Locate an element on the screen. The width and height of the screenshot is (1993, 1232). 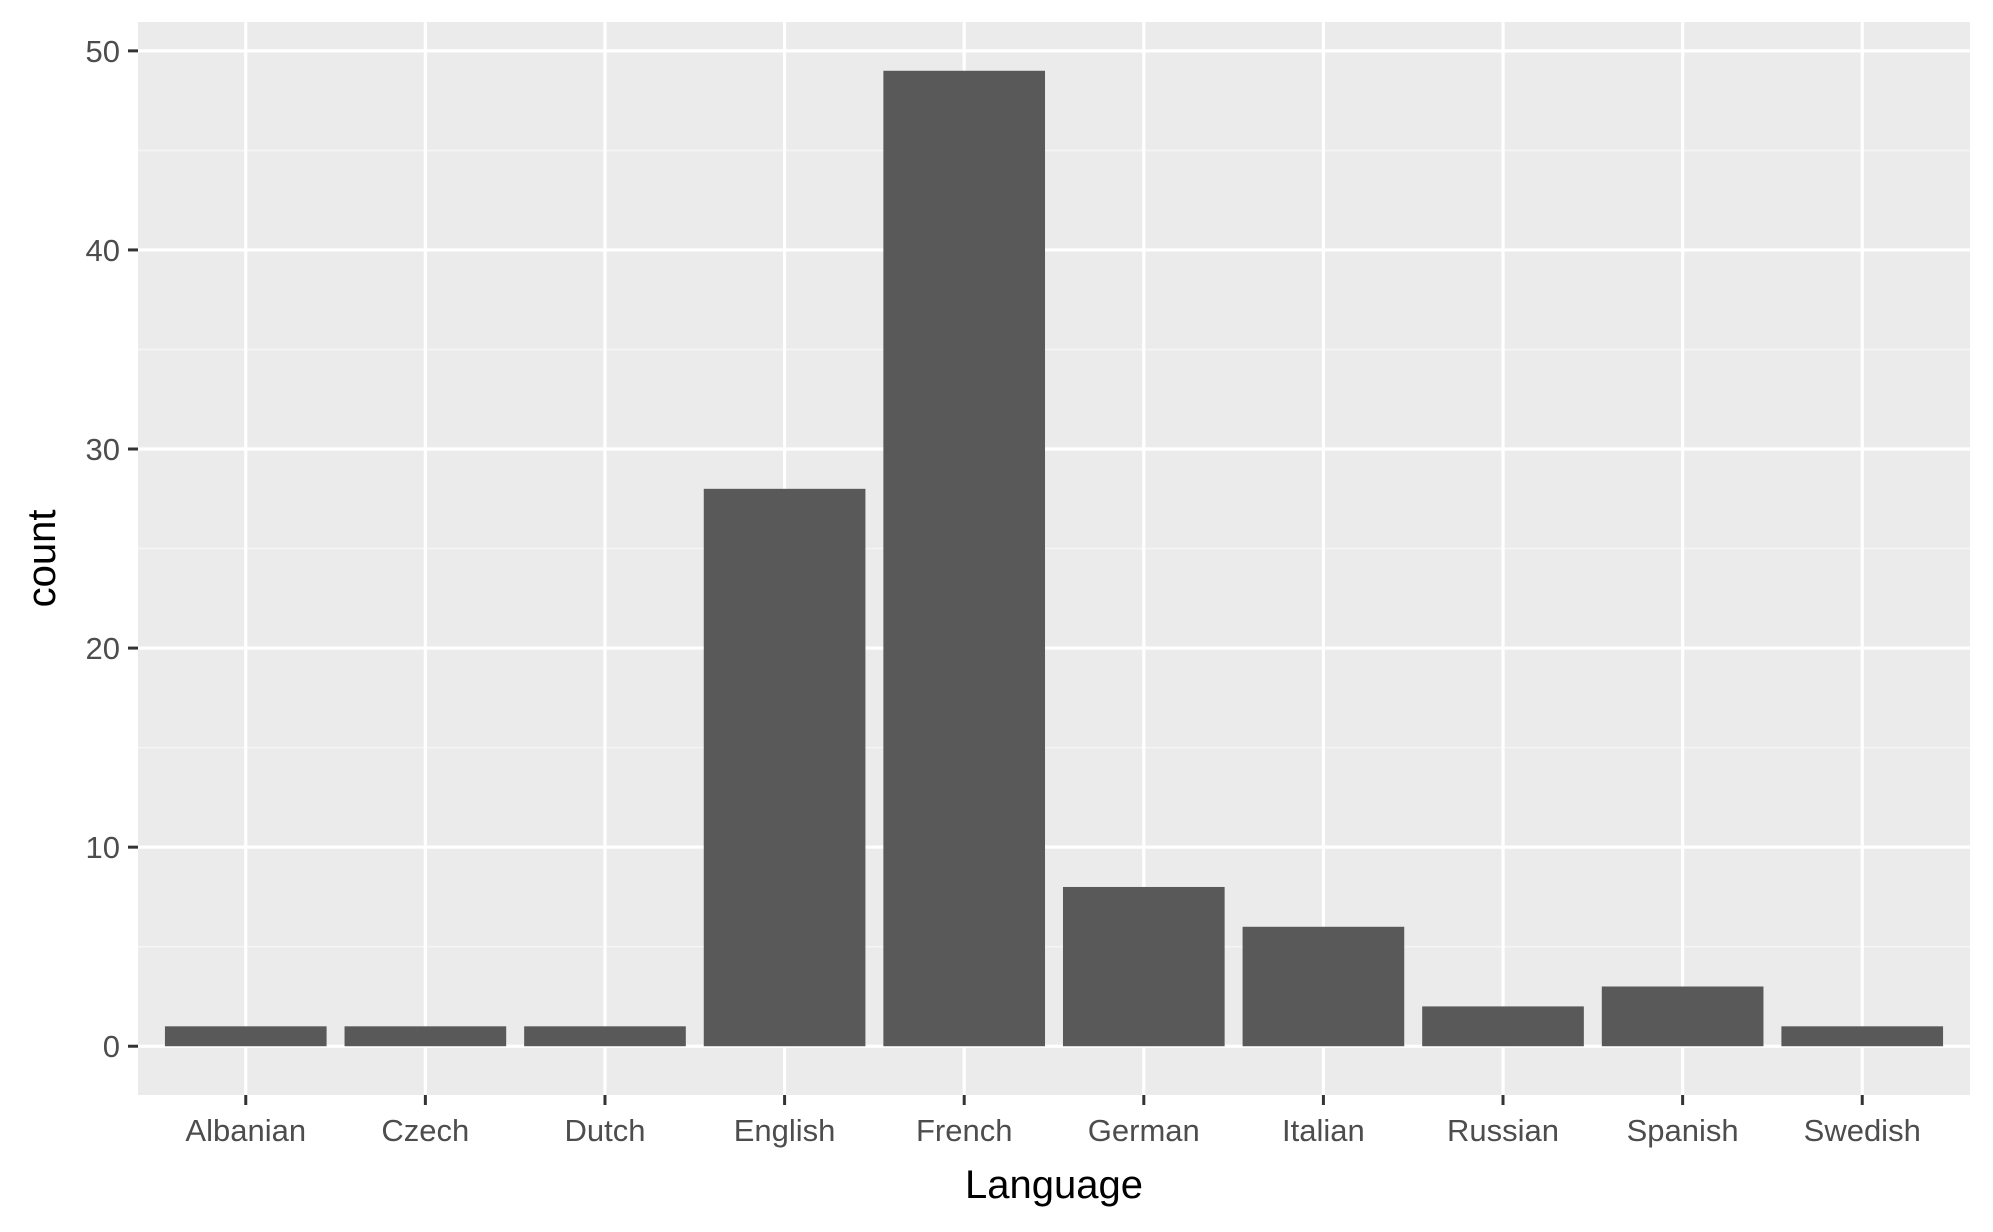
x-tick-label: Albanian is located at coordinates (245, 1130).